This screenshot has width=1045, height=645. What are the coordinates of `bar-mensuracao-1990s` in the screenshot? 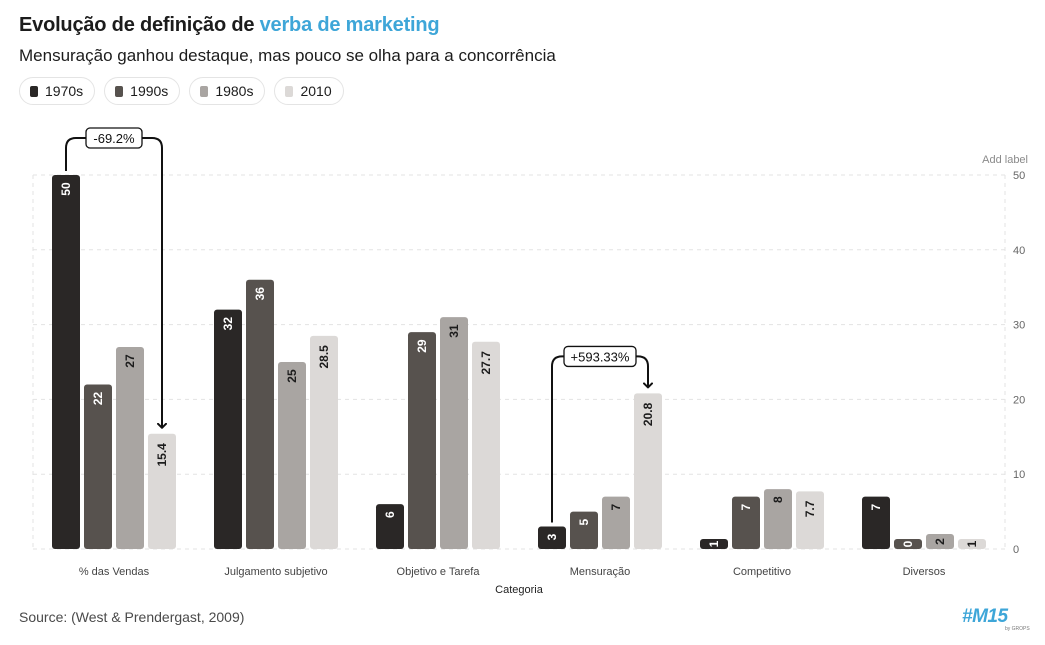 It's located at (584, 530).